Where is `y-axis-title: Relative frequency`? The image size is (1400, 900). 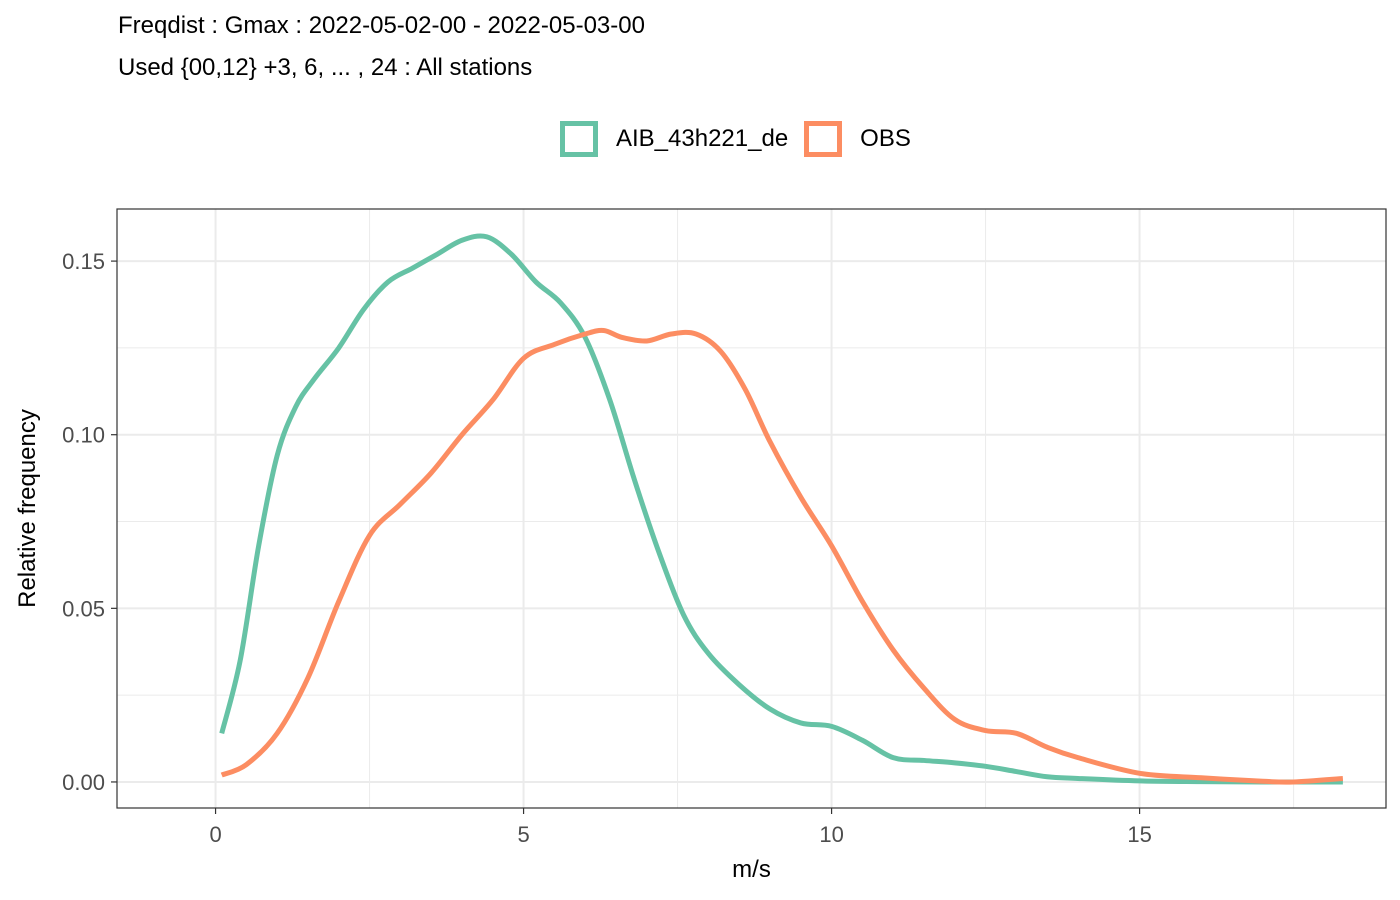
y-axis-title: Relative frequency is located at coordinates (27, 508).